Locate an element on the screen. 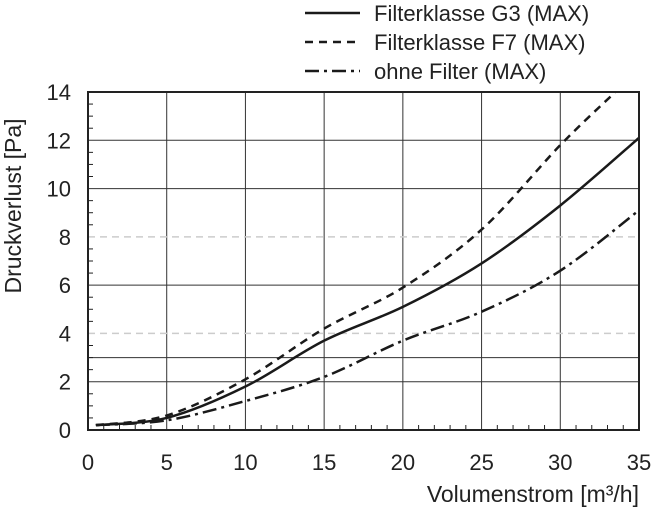 This screenshot has height=511, width=655. x-tick-label: 5 is located at coordinates (167, 462).